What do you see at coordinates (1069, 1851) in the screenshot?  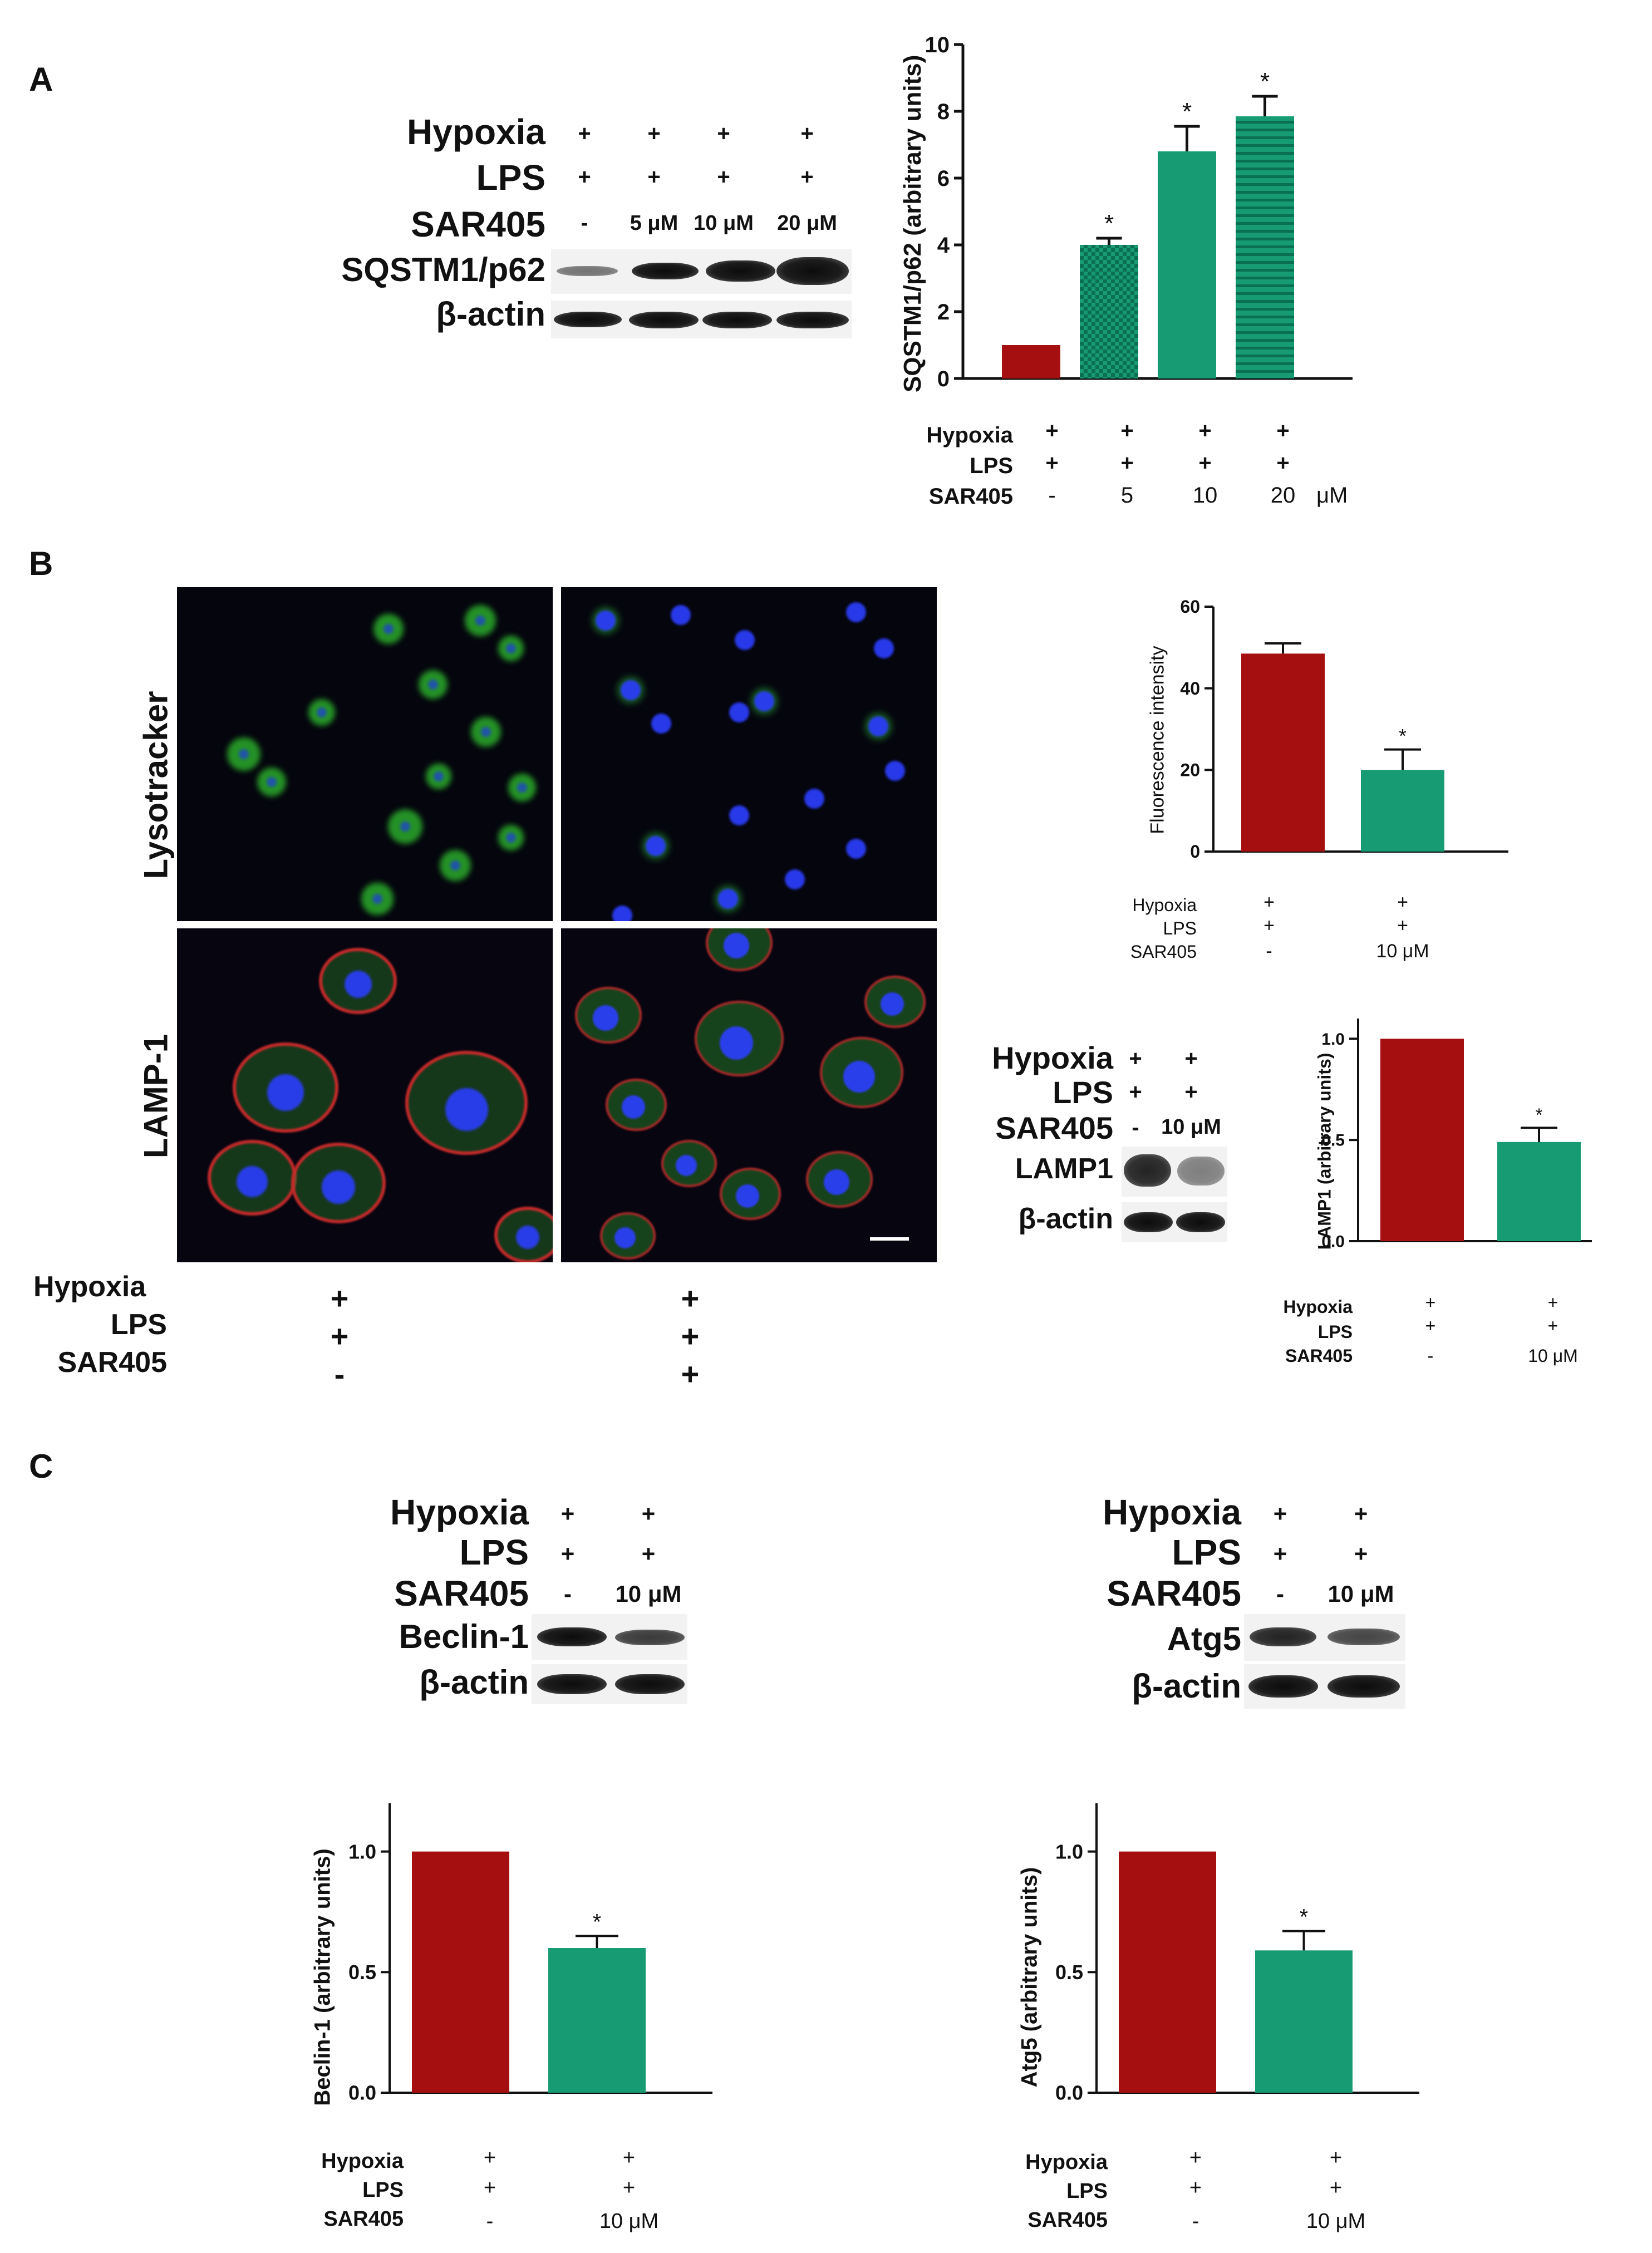 I see `y-tick-label: 1.0` at bounding box center [1069, 1851].